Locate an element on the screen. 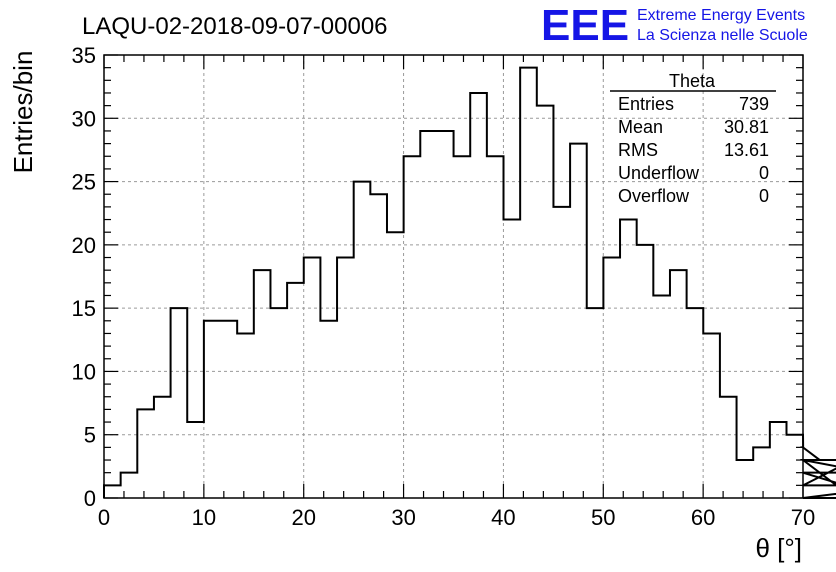 The height and width of the screenshot is (572, 836). y-tick-label: 20 is located at coordinates (84, 245).